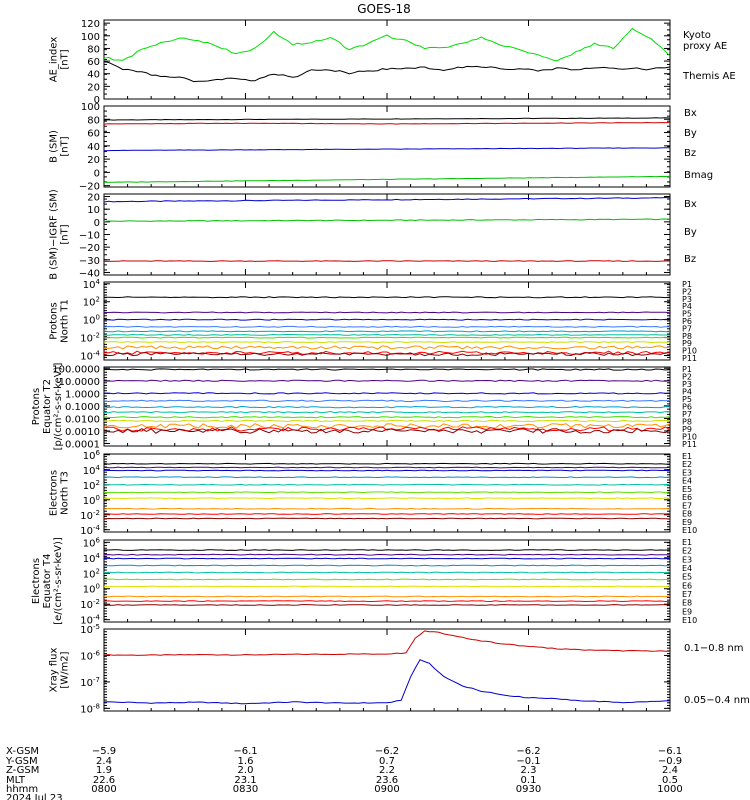  I want to click on y-tick-label: 106, so click(92, 542).